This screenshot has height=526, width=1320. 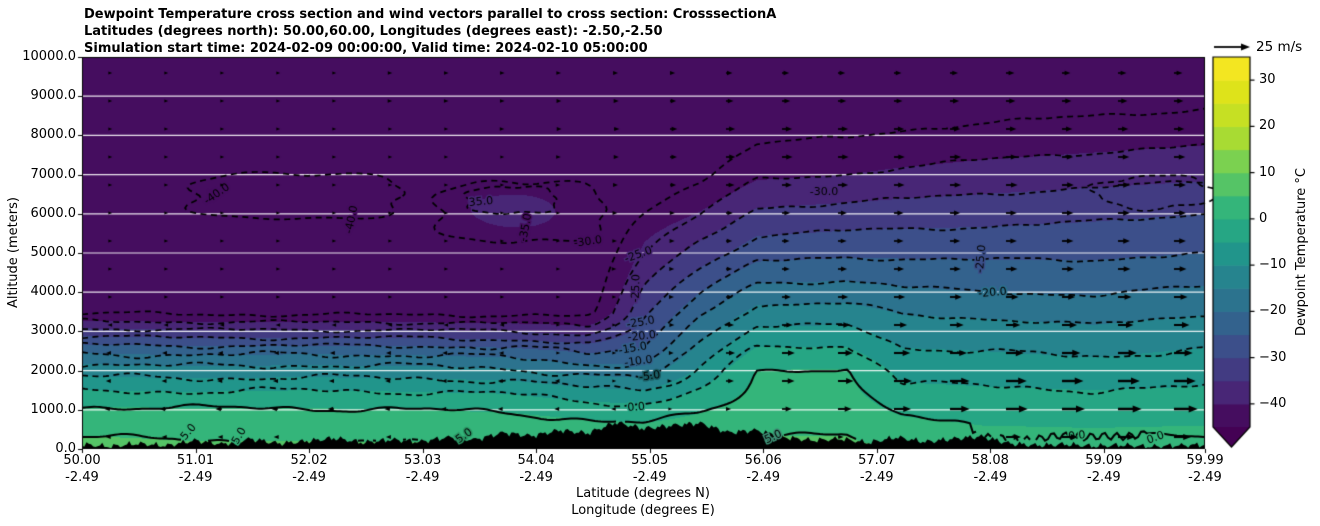 What do you see at coordinates (1273, 311) in the screenshot?
I see `colorbar-tick-label: −20` at bounding box center [1273, 311].